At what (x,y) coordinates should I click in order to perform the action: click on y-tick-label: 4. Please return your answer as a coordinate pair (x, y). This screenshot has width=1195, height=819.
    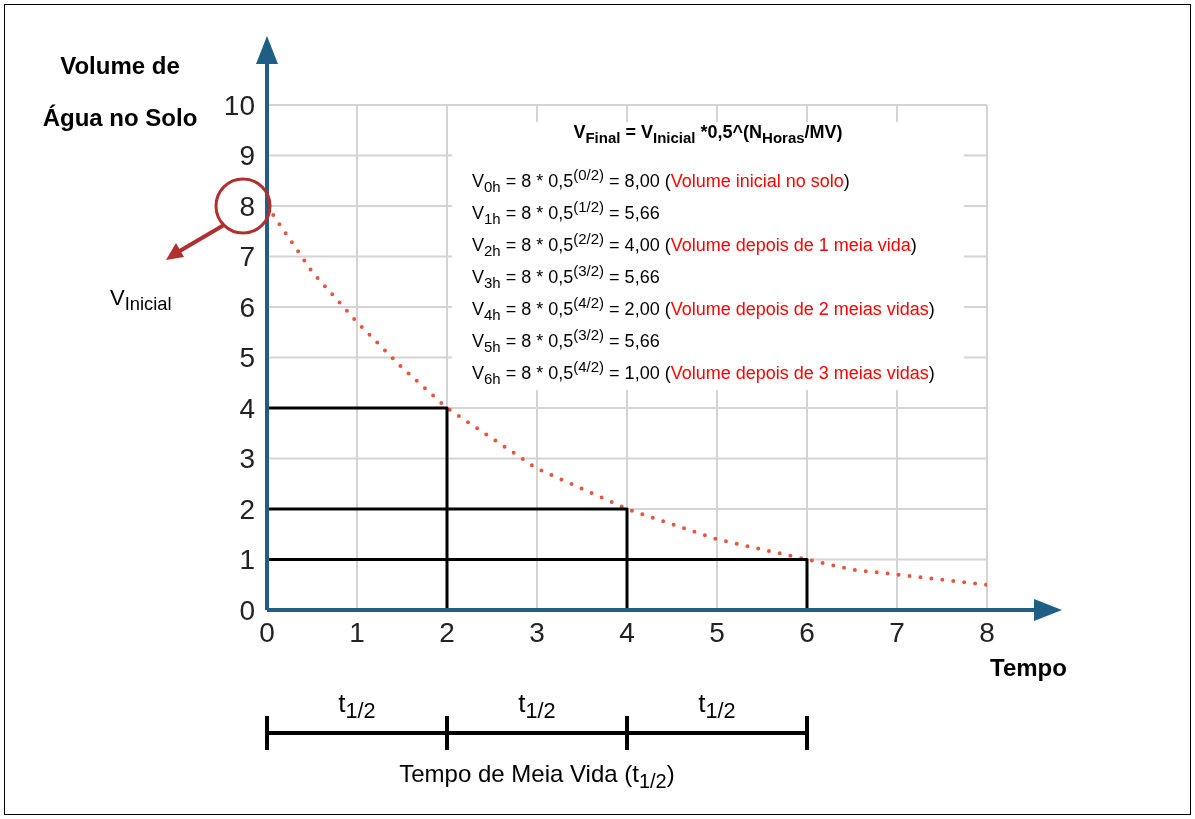
    Looking at the image, I should click on (247, 408).